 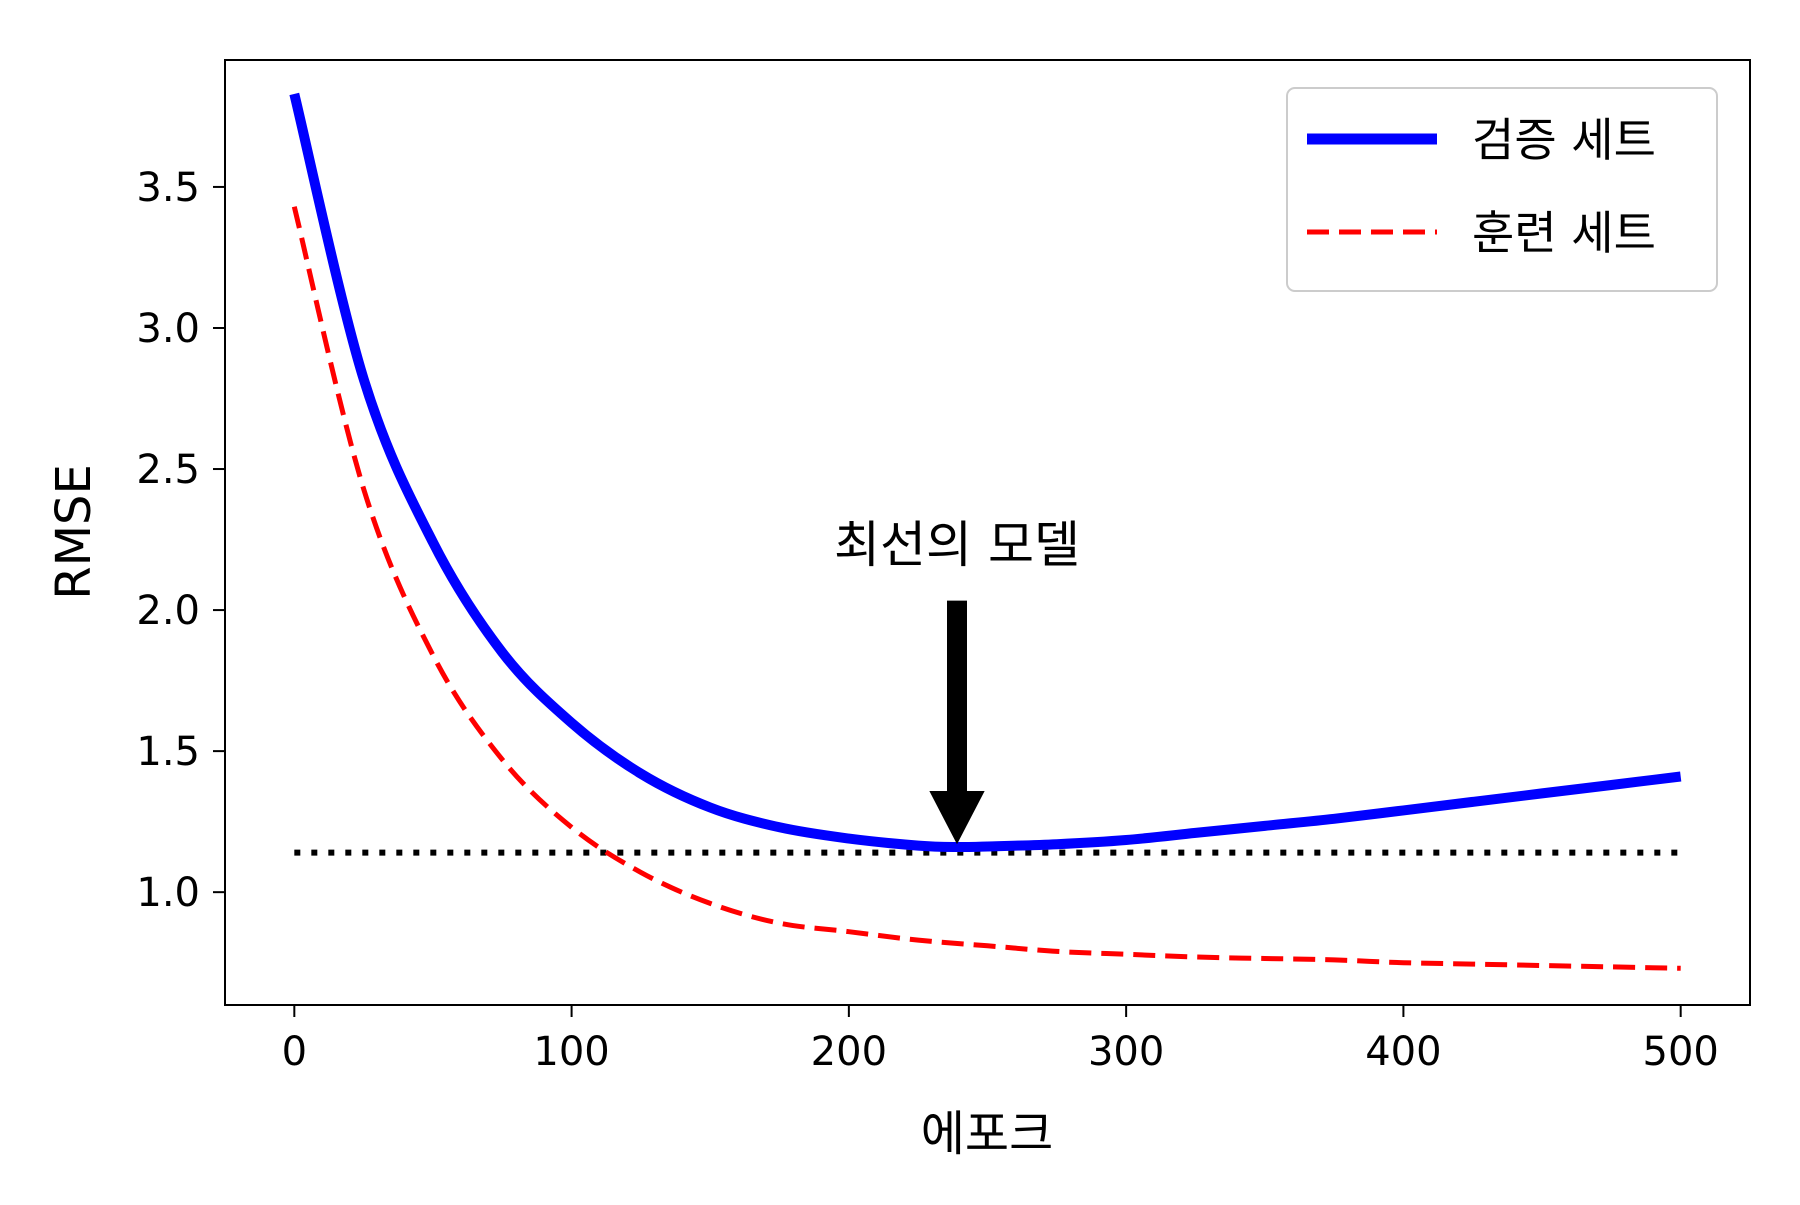 I want to click on x-tick-label: 500, so click(x=1681, y=1052).